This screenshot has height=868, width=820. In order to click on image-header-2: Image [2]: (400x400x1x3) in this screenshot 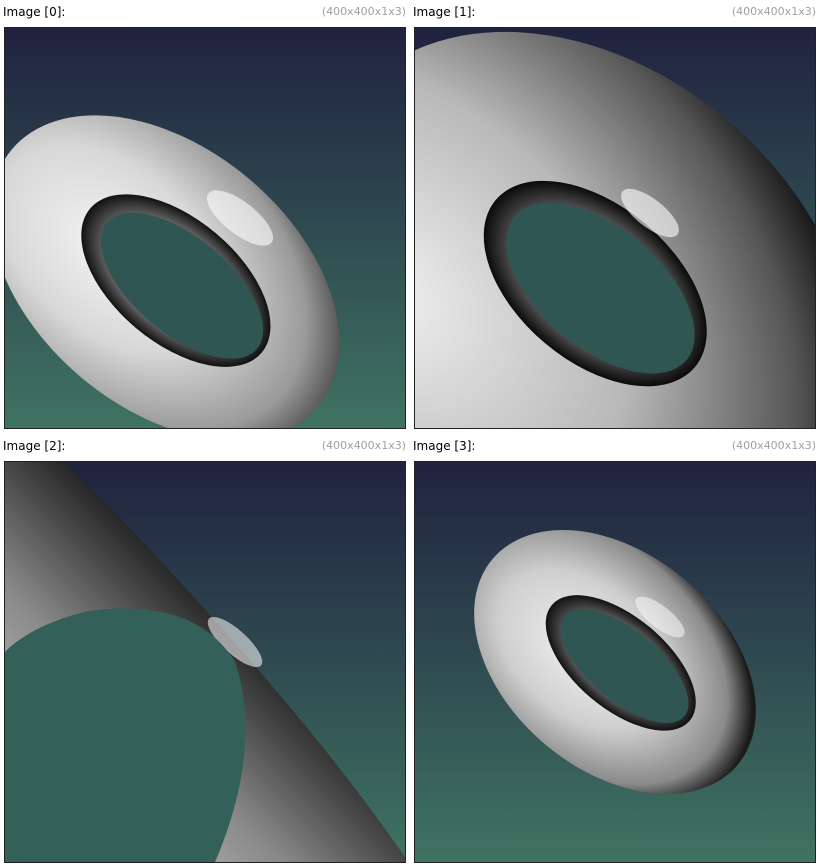, I will do `click(204, 446)`.